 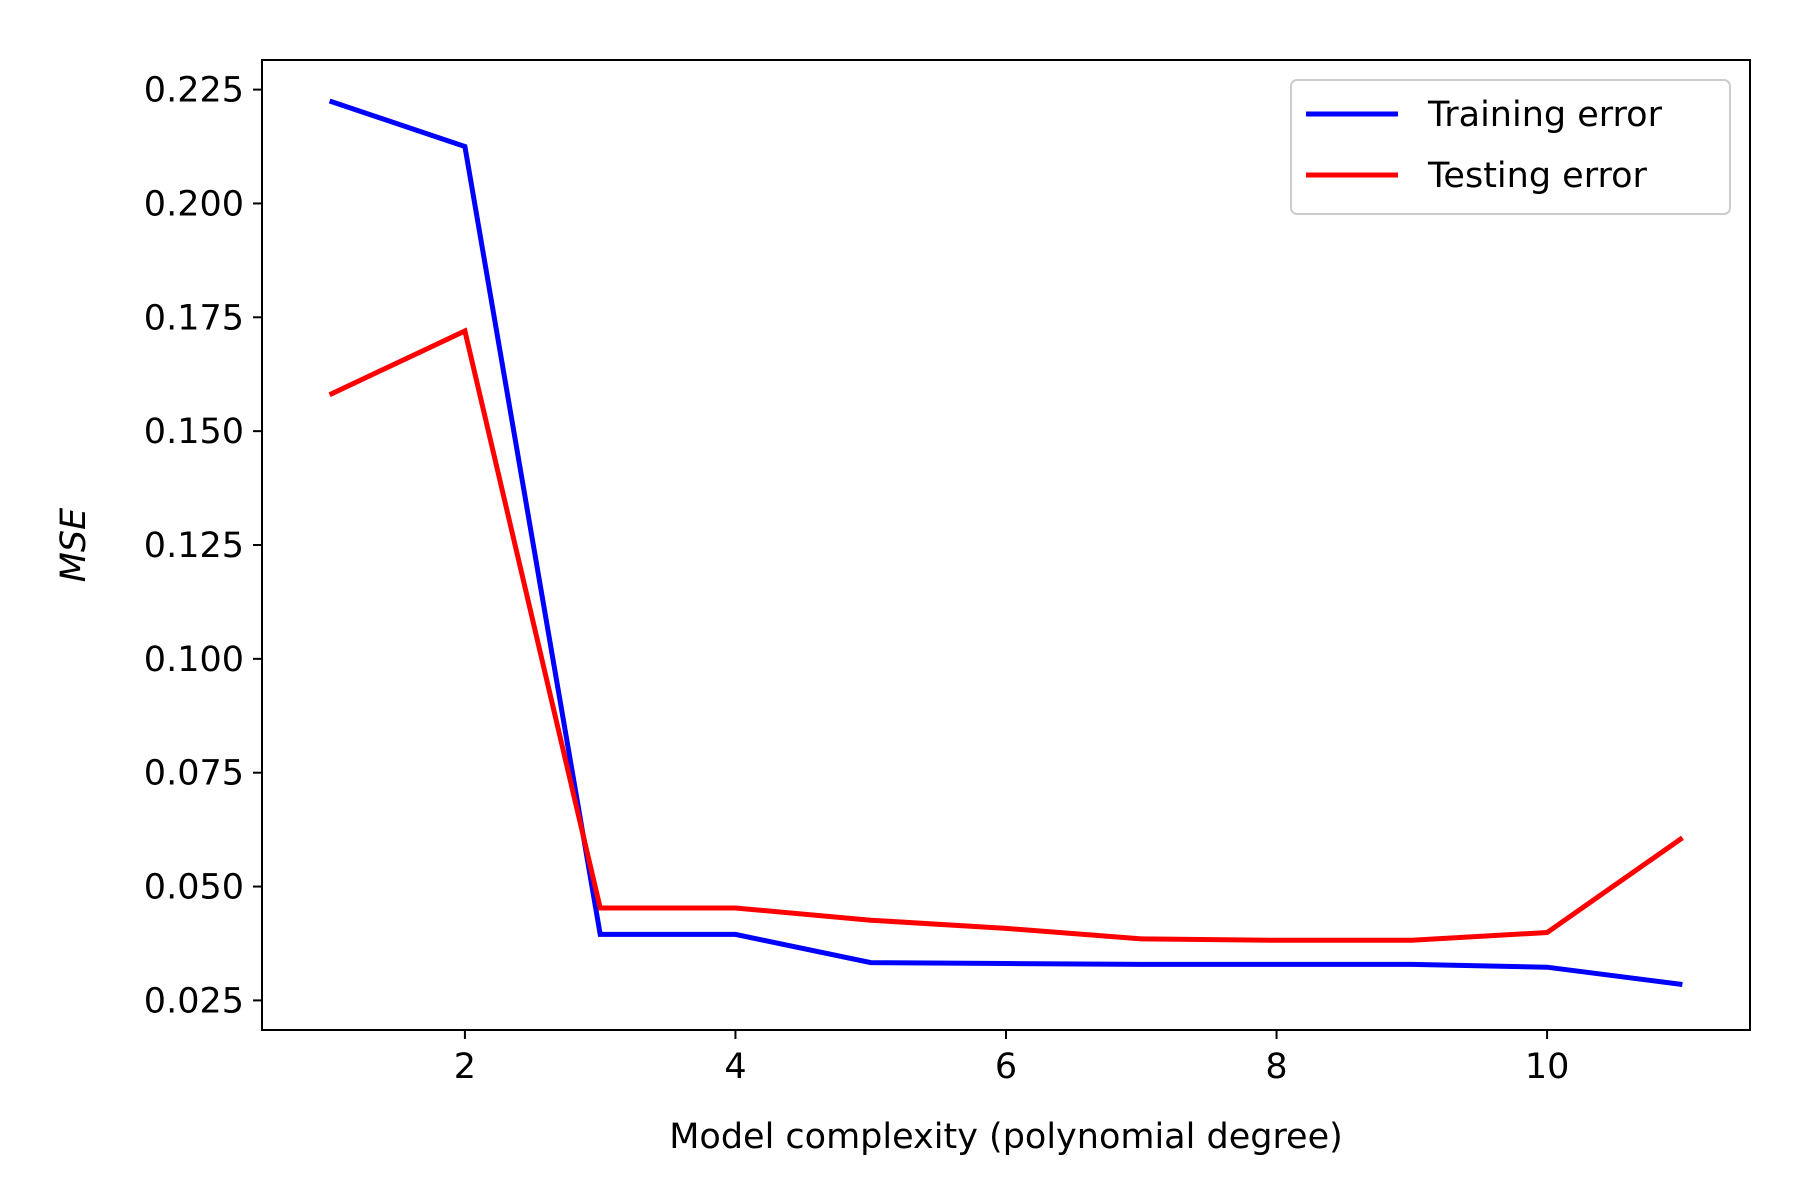 I want to click on y-tick-label: 0.025, so click(x=194, y=1001).